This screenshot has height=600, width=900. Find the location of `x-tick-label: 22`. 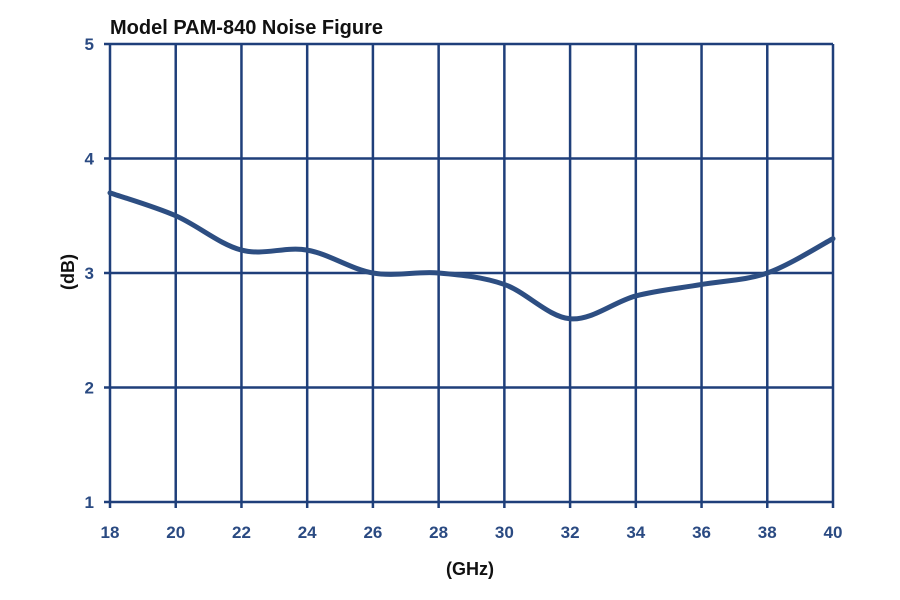

x-tick-label: 22 is located at coordinates (241, 532).